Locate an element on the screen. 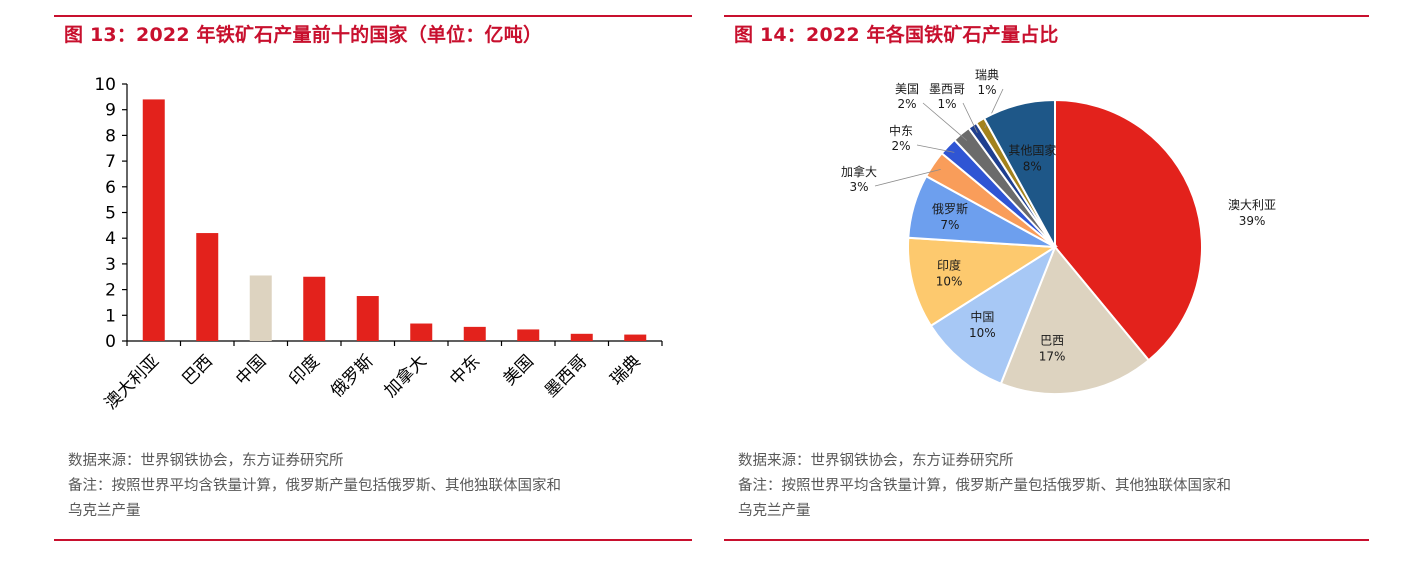 The height and width of the screenshot is (574, 1402). right-figure-title: 图 14：2022 年各国铁矿石产量占比 is located at coordinates (896, 35).